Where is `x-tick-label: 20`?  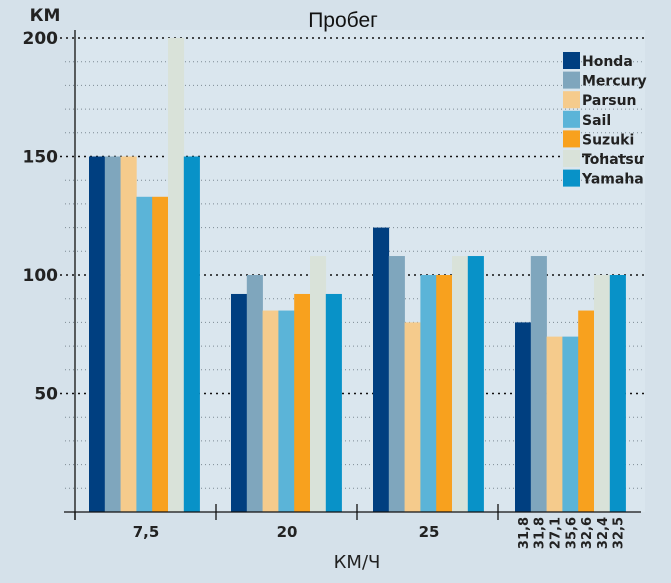 x-tick-label: 20 is located at coordinates (287, 532).